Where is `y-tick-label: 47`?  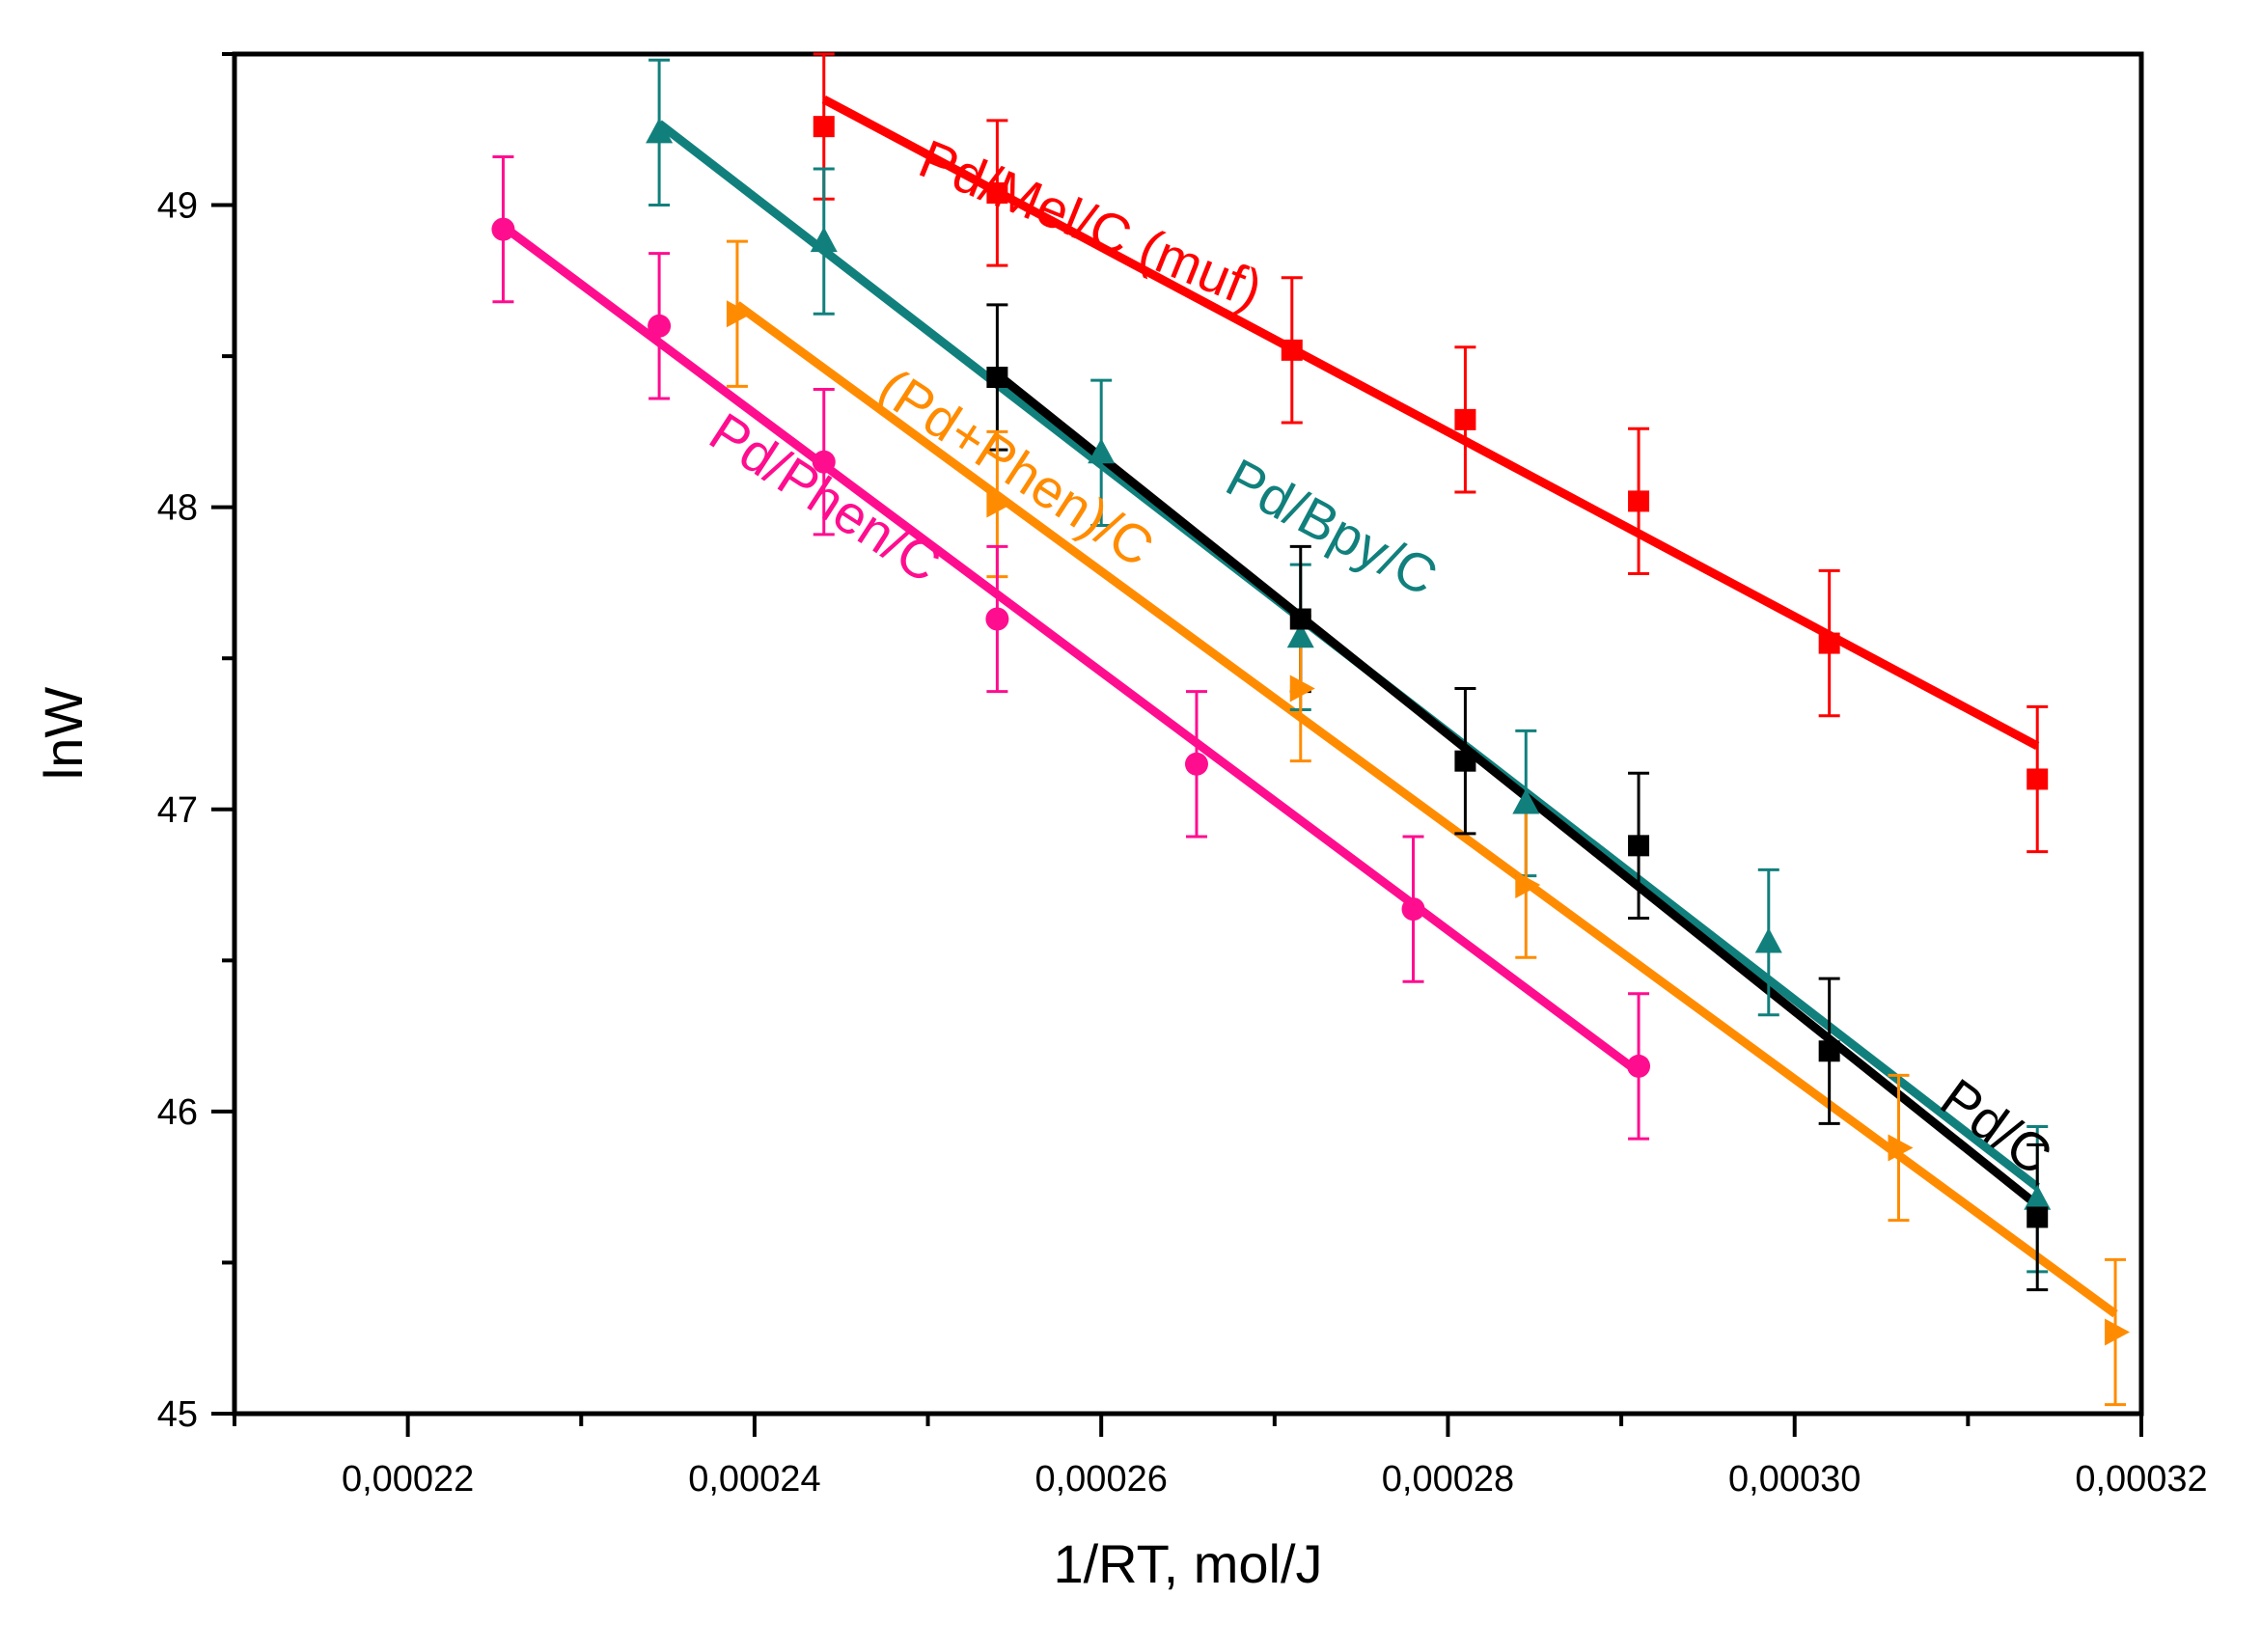
y-tick-label: 47 is located at coordinates (178, 810).